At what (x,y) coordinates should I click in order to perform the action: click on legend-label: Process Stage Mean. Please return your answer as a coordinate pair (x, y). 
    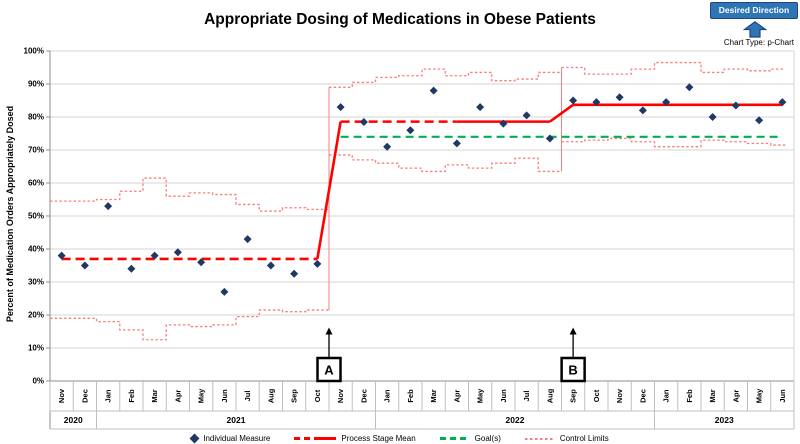
    Looking at the image, I should click on (378, 438).